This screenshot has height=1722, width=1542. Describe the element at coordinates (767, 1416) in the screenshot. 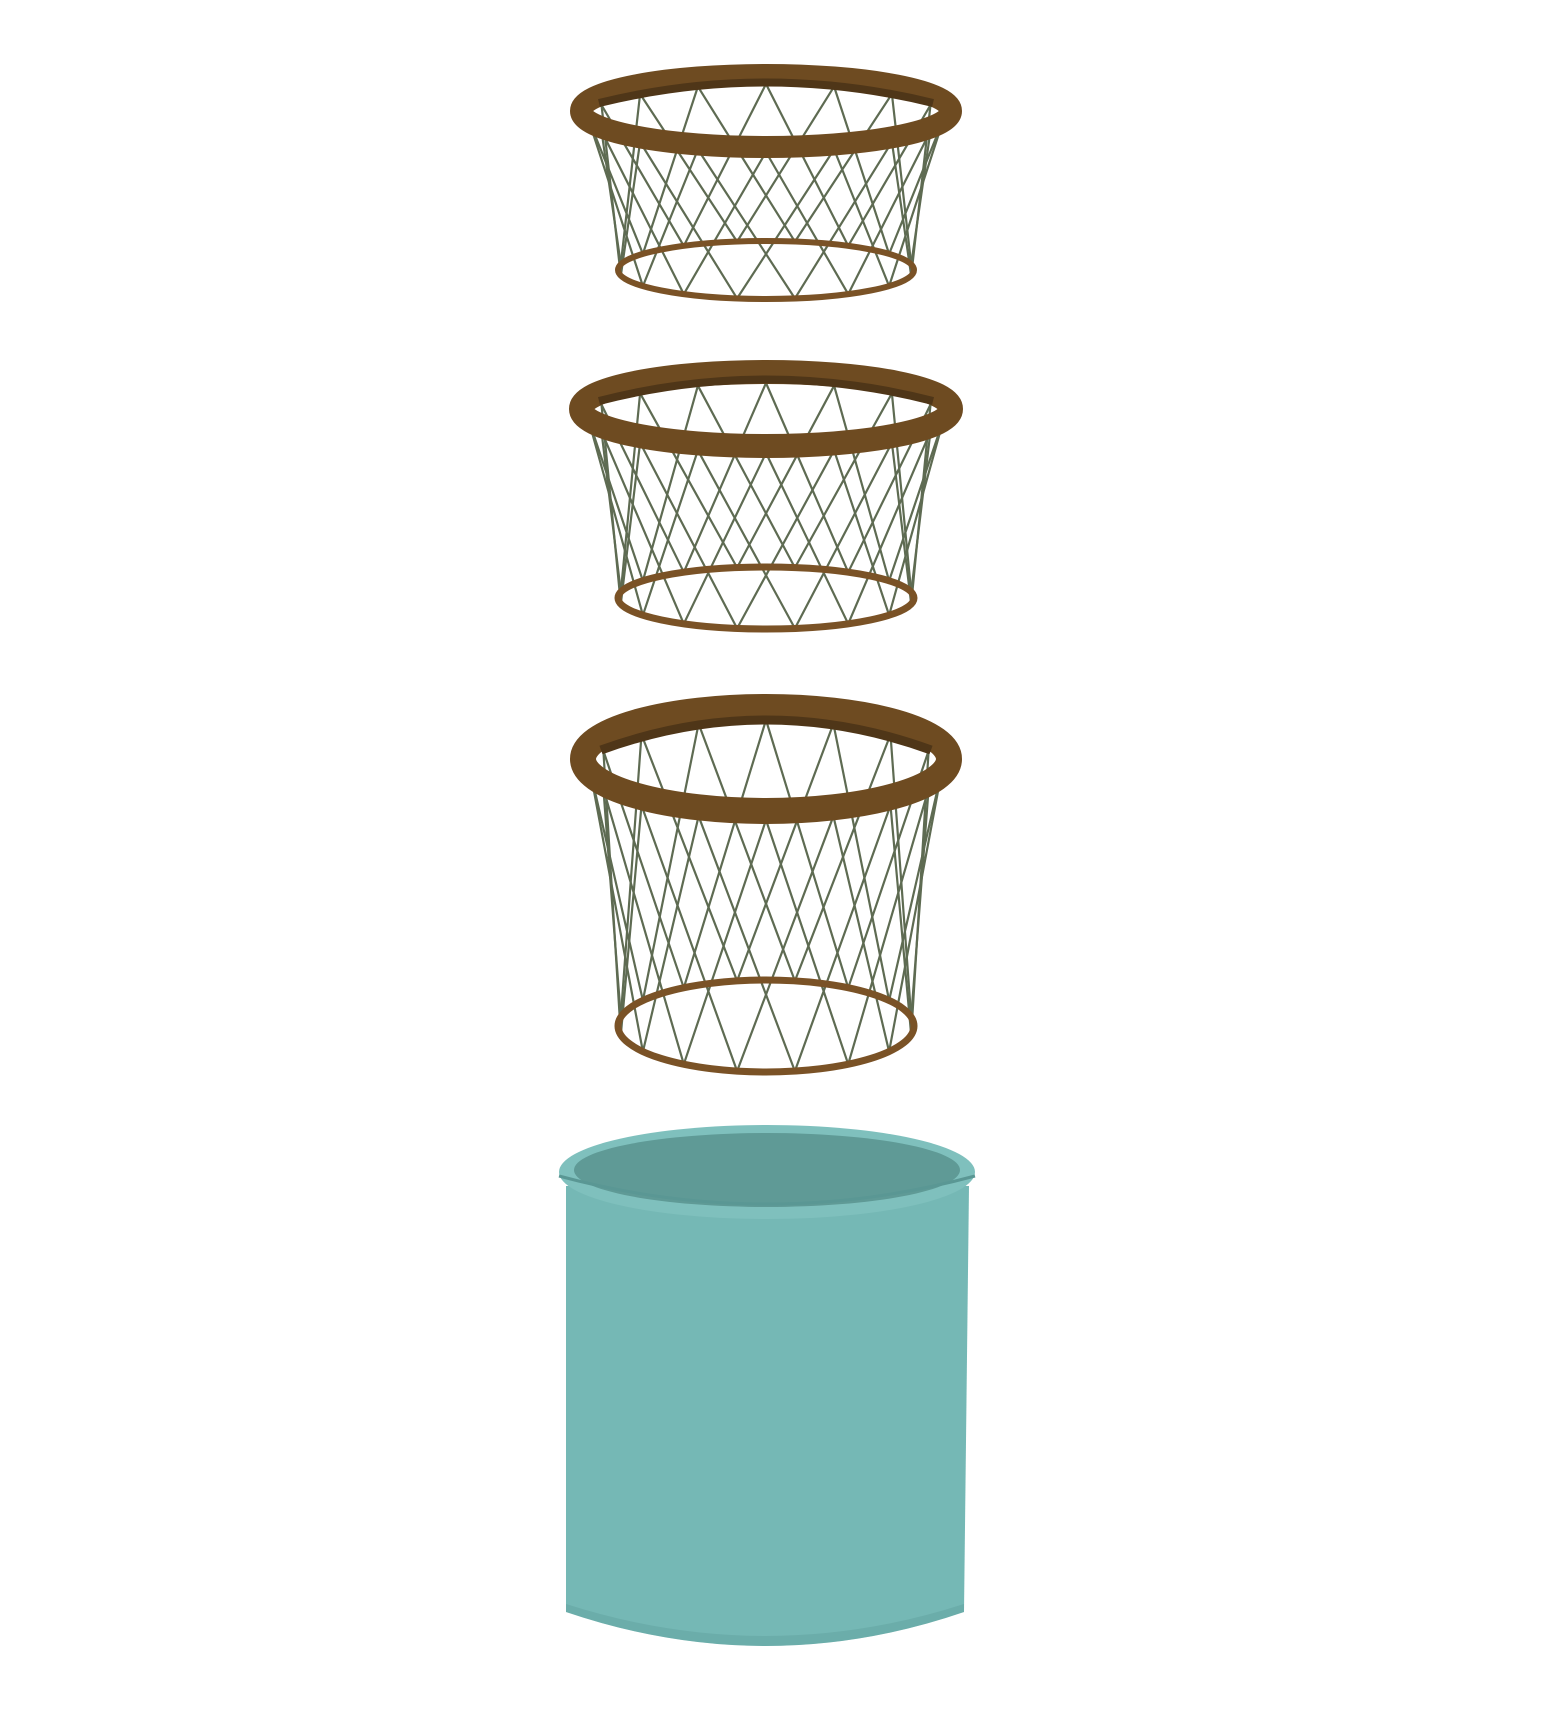

I see `container-body` at that location.